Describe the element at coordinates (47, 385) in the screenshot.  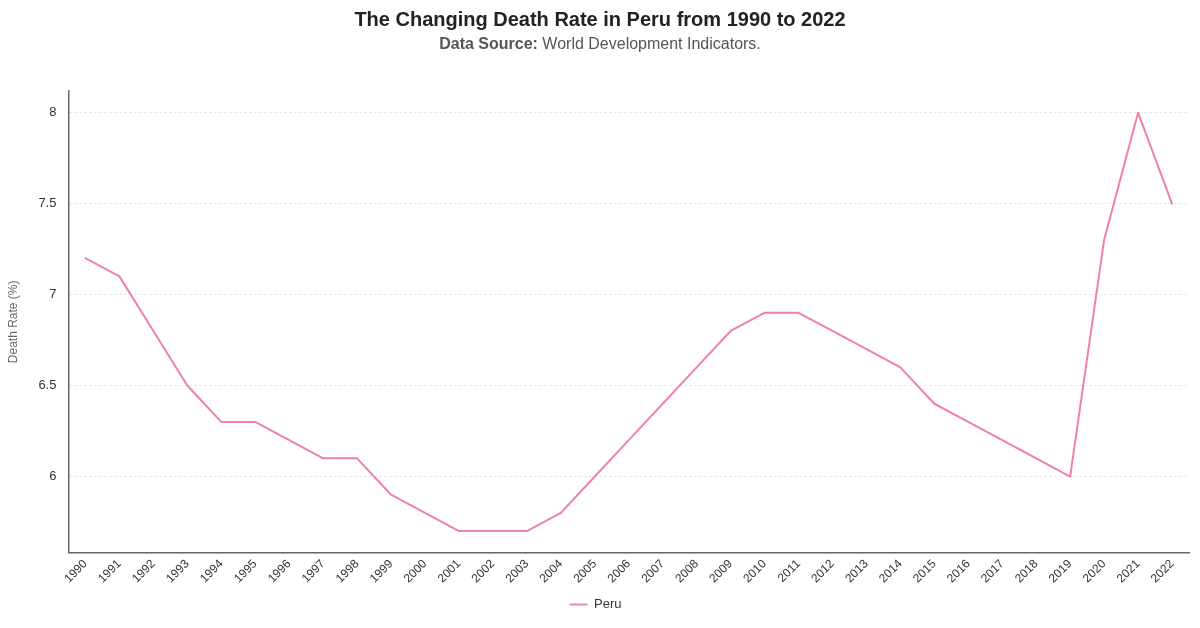
I see `y-tick-label: 6.5` at that location.